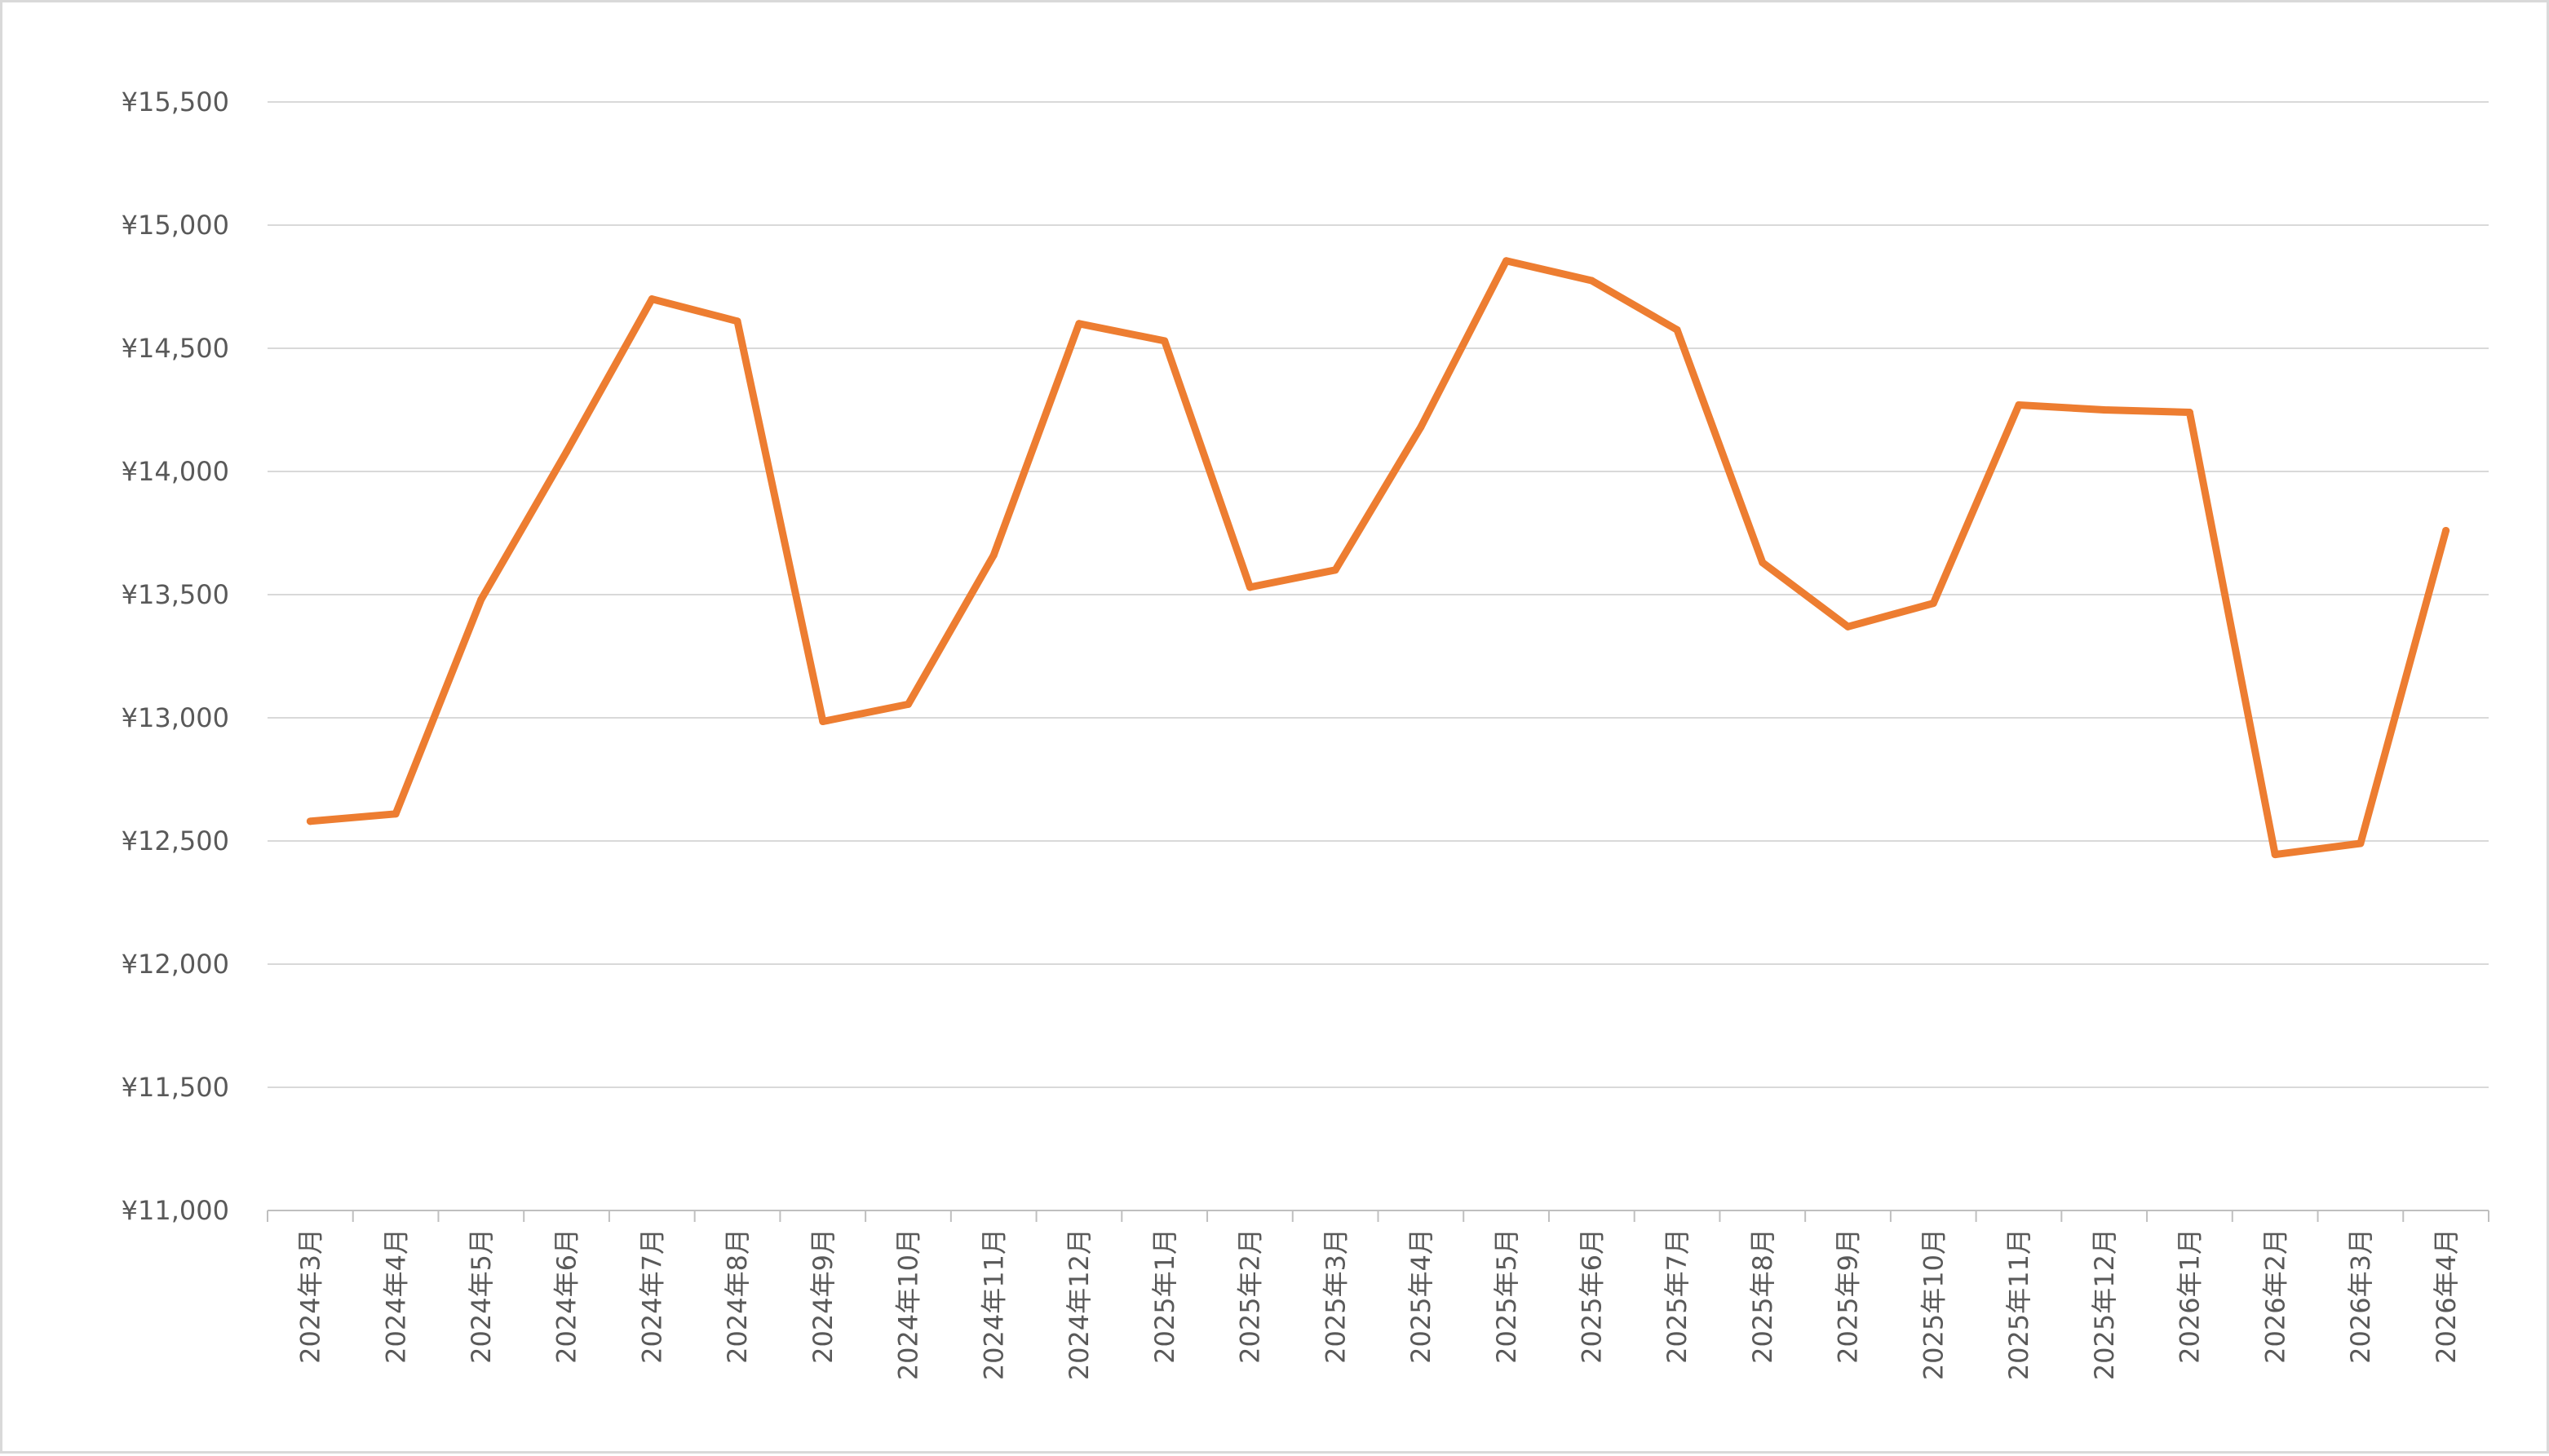  I want to click on x-tick-label: 2026年1月, so click(2190, 1296).